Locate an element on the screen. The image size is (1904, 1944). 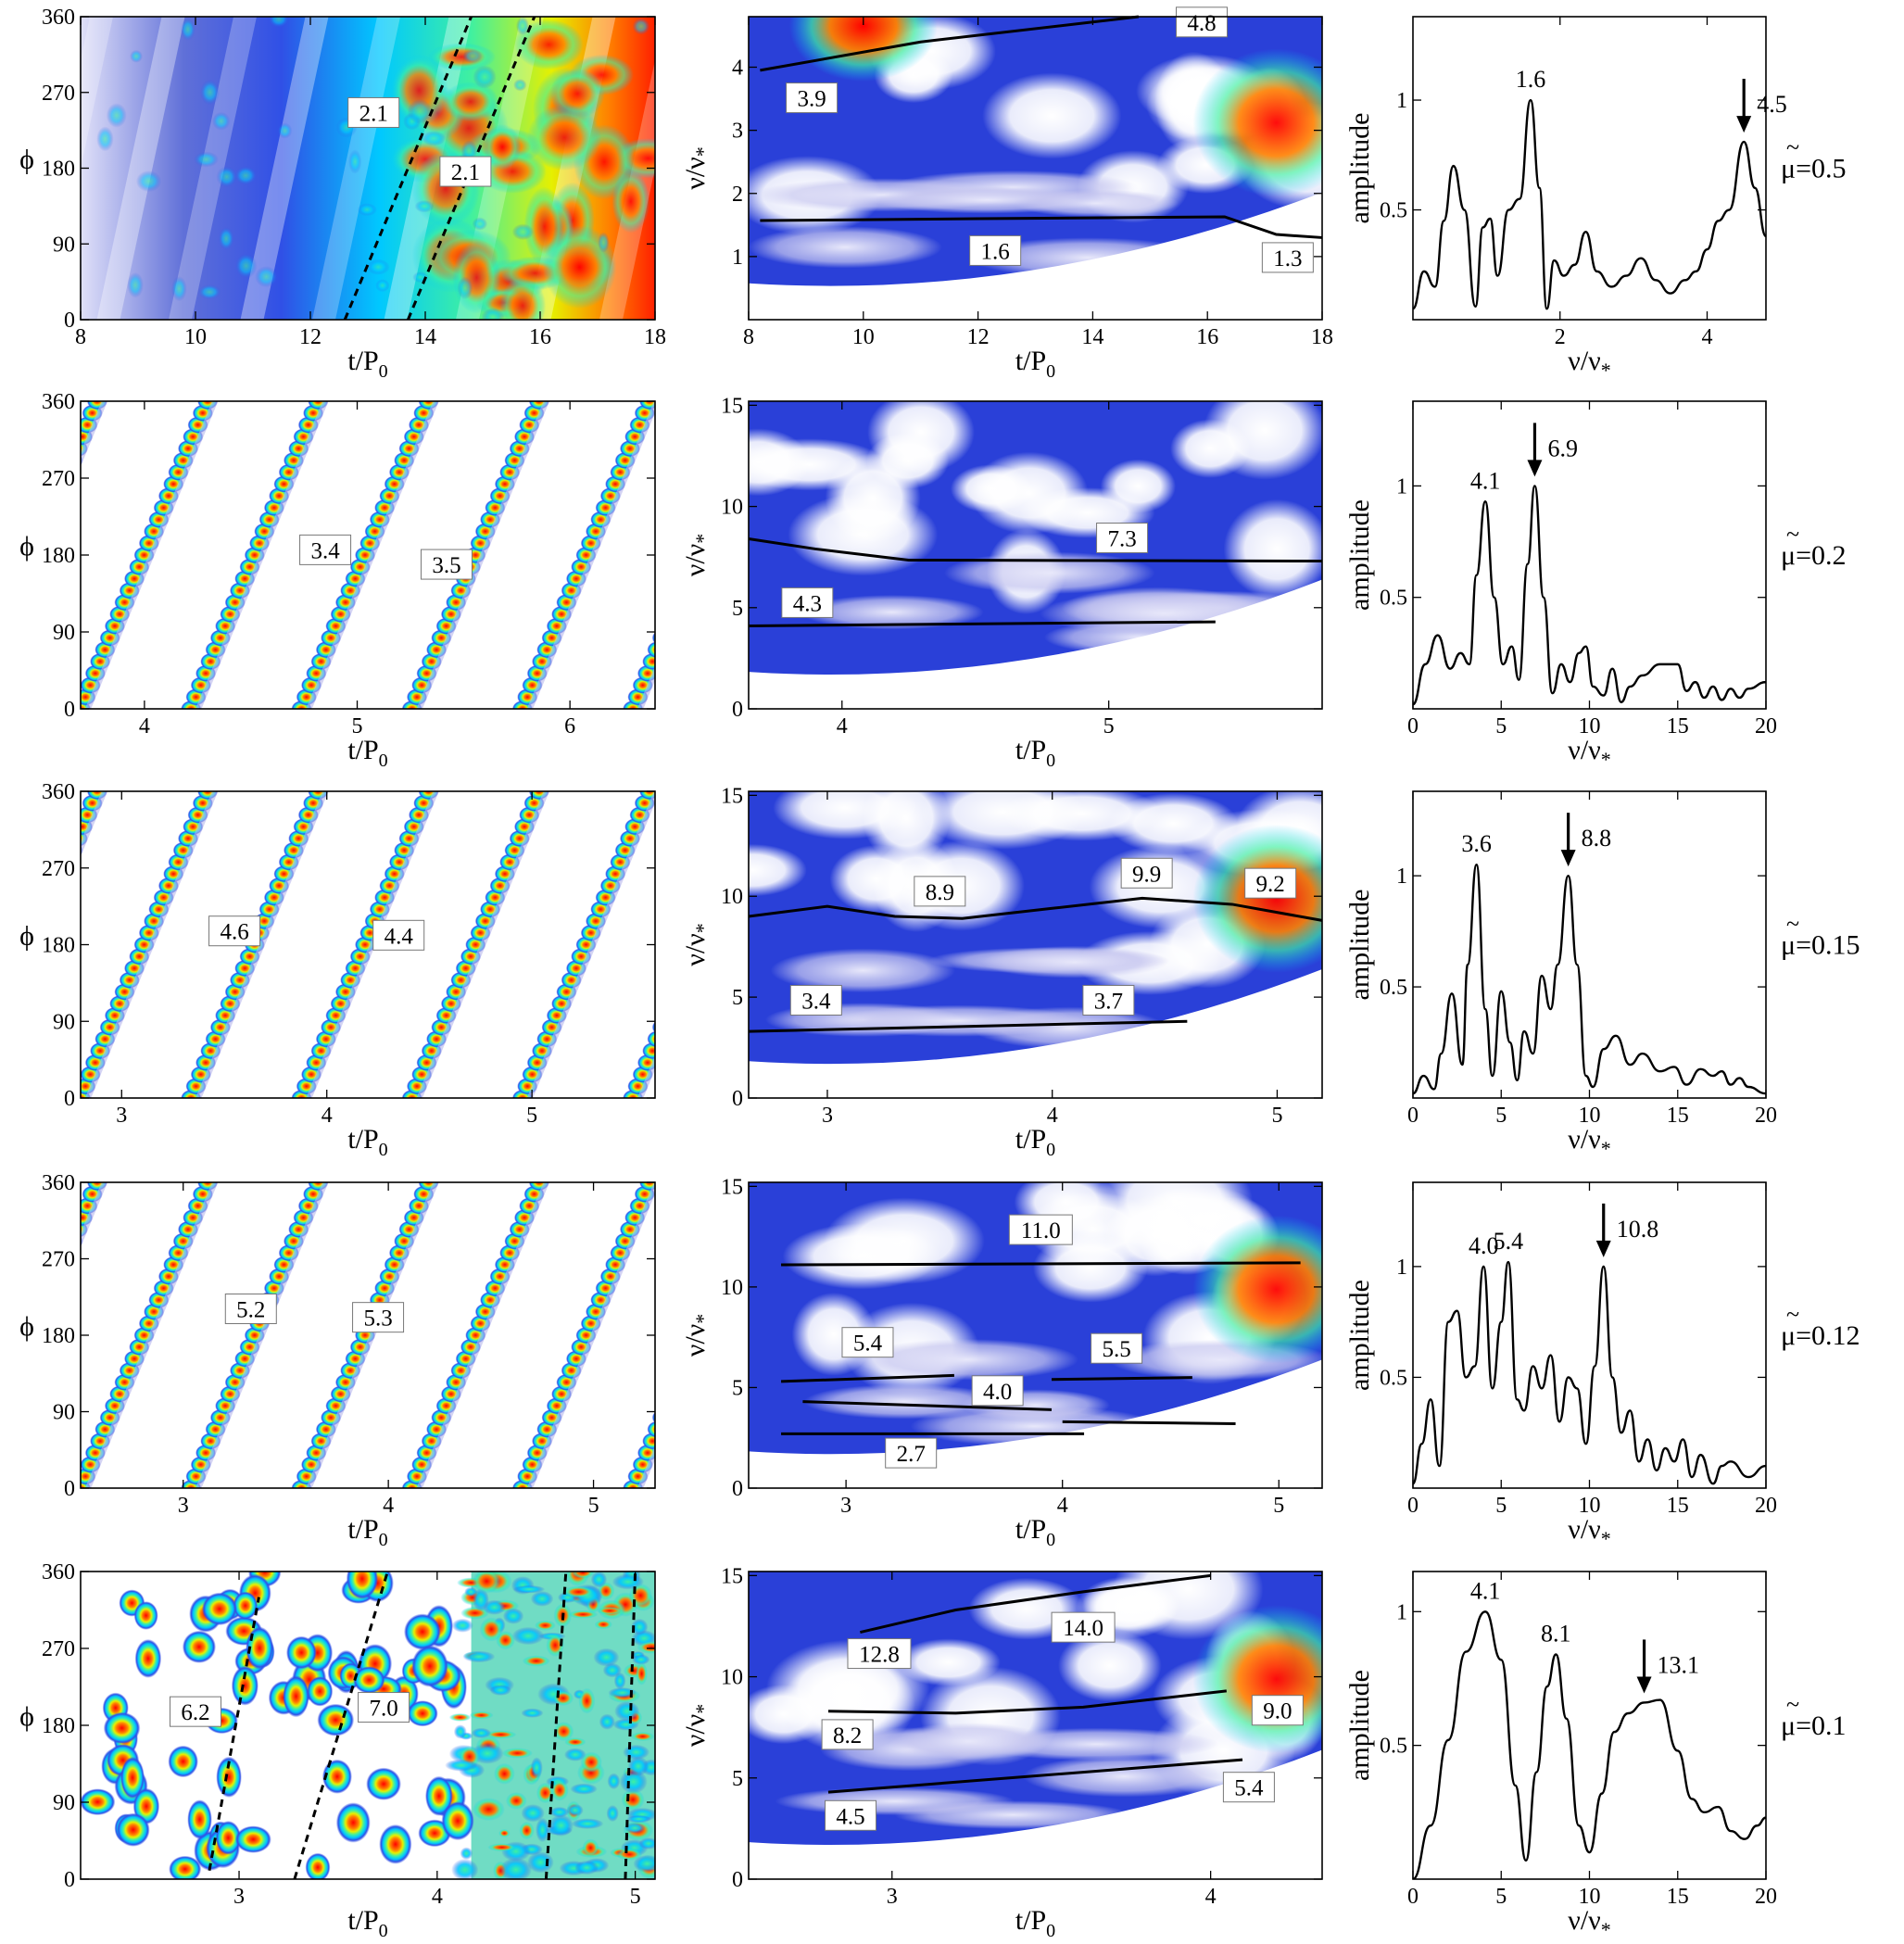
y-tick-label: 10 is located at coordinates (732, 1678).